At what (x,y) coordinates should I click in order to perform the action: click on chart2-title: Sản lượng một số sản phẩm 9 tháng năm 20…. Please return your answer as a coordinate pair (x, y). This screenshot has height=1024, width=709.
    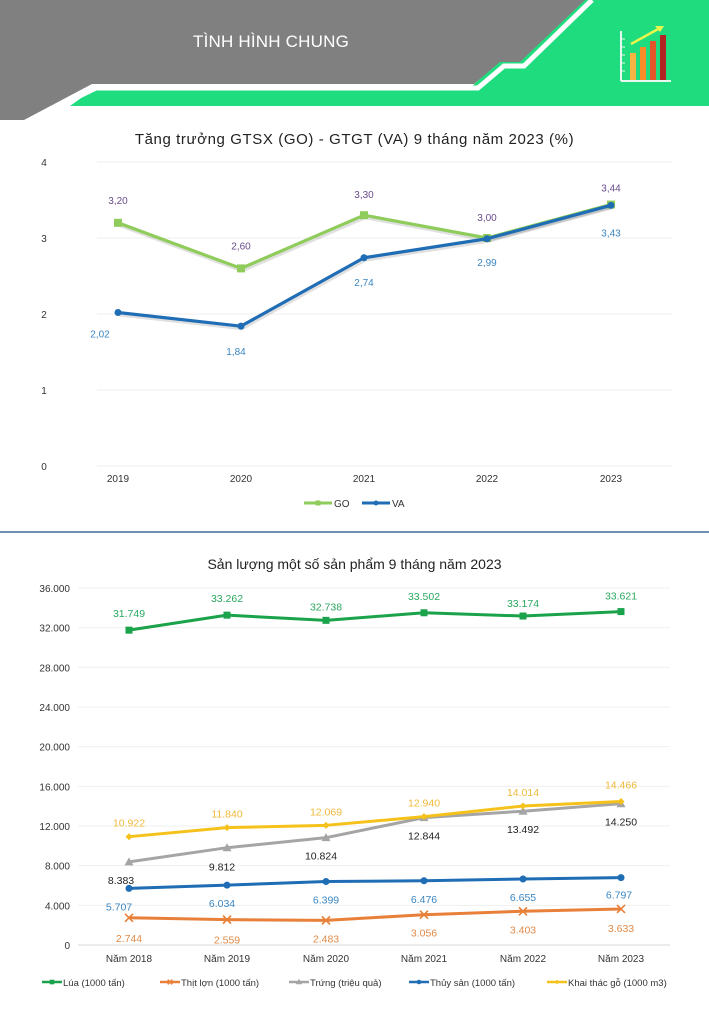
    Looking at the image, I should click on (354, 564).